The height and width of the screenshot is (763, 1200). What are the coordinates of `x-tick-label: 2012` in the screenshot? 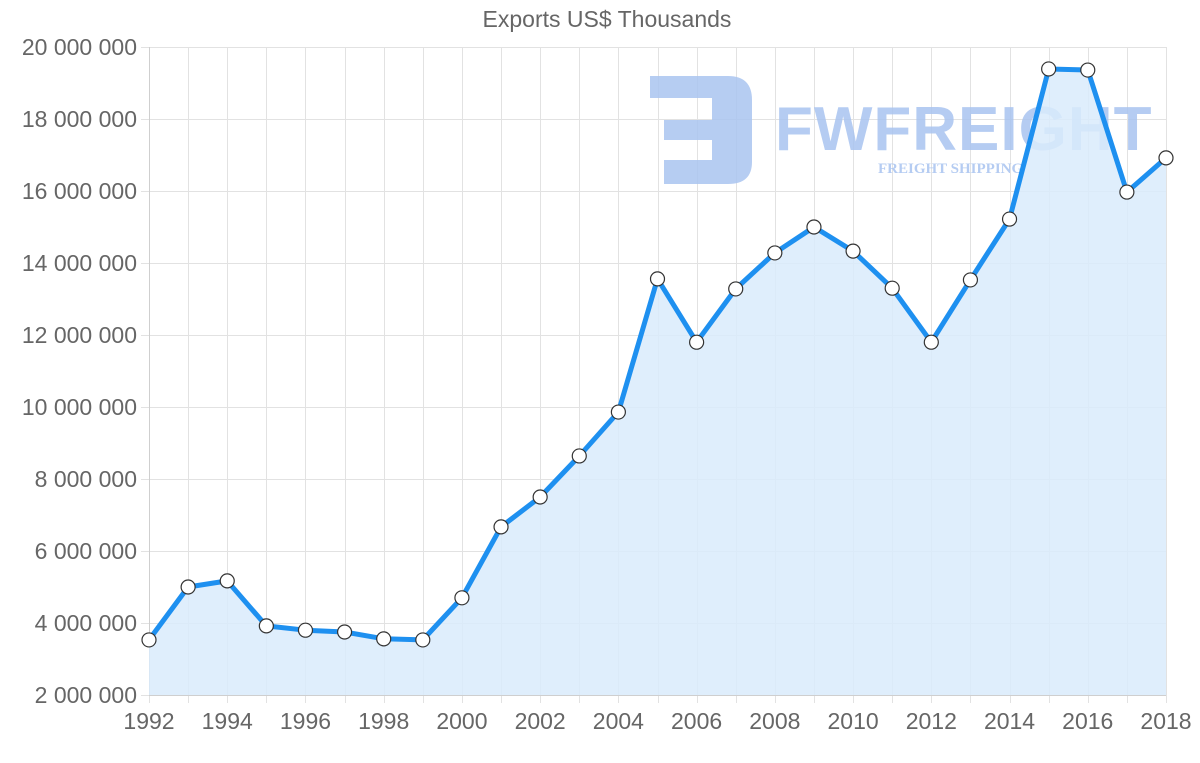 It's located at (931, 721).